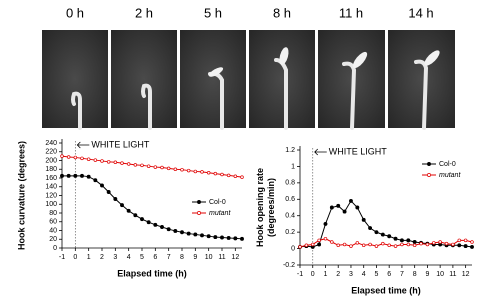 Image resolution: width=500 pixels, height=300 pixels. I want to click on x-tick-label: 12, so click(235, 257).